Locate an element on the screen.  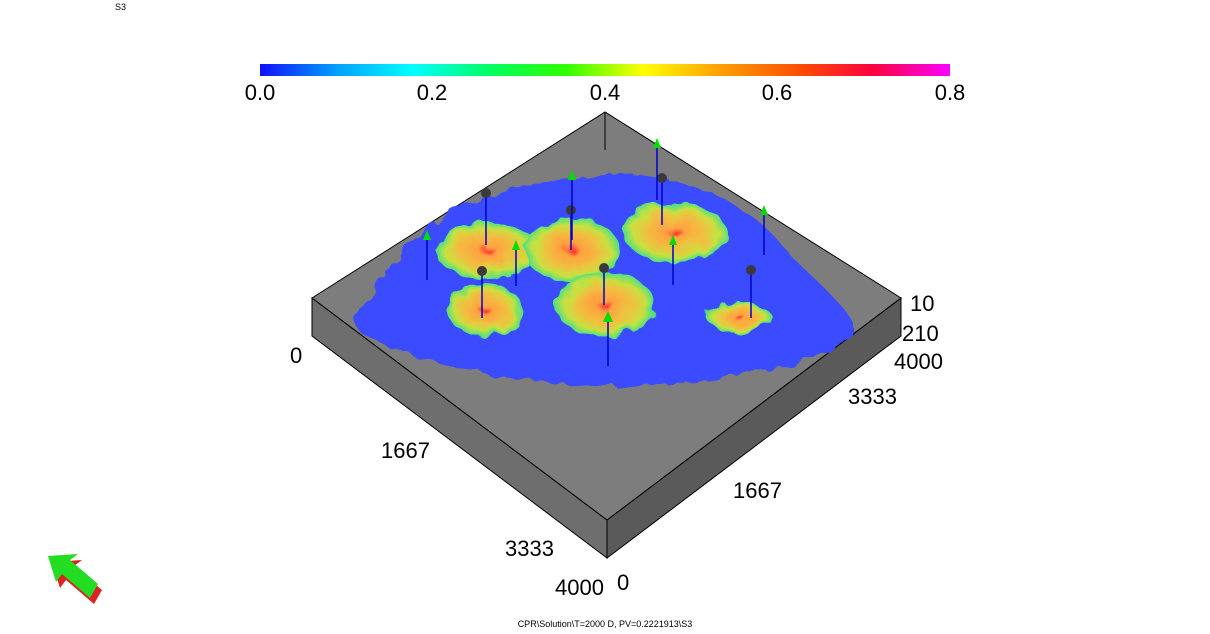
z-axis-tick-1: 210 is located at coordinates (920, 333).